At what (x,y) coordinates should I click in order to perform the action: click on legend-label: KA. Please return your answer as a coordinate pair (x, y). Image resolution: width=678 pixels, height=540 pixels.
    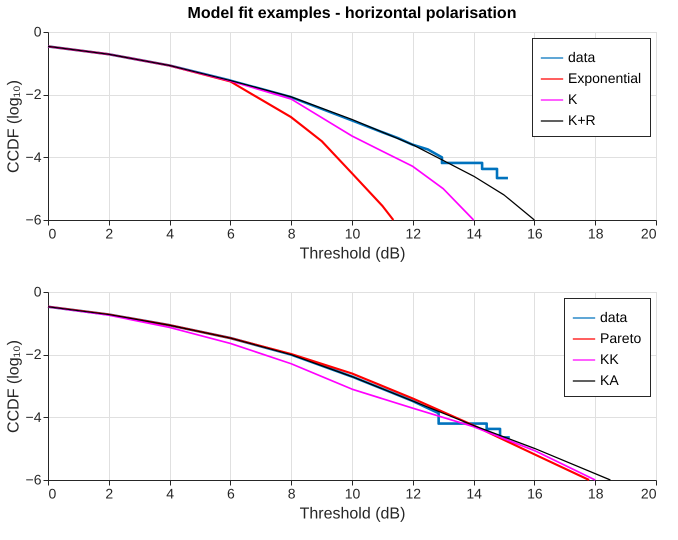
    Looking at the image, I should click on (610, 380).